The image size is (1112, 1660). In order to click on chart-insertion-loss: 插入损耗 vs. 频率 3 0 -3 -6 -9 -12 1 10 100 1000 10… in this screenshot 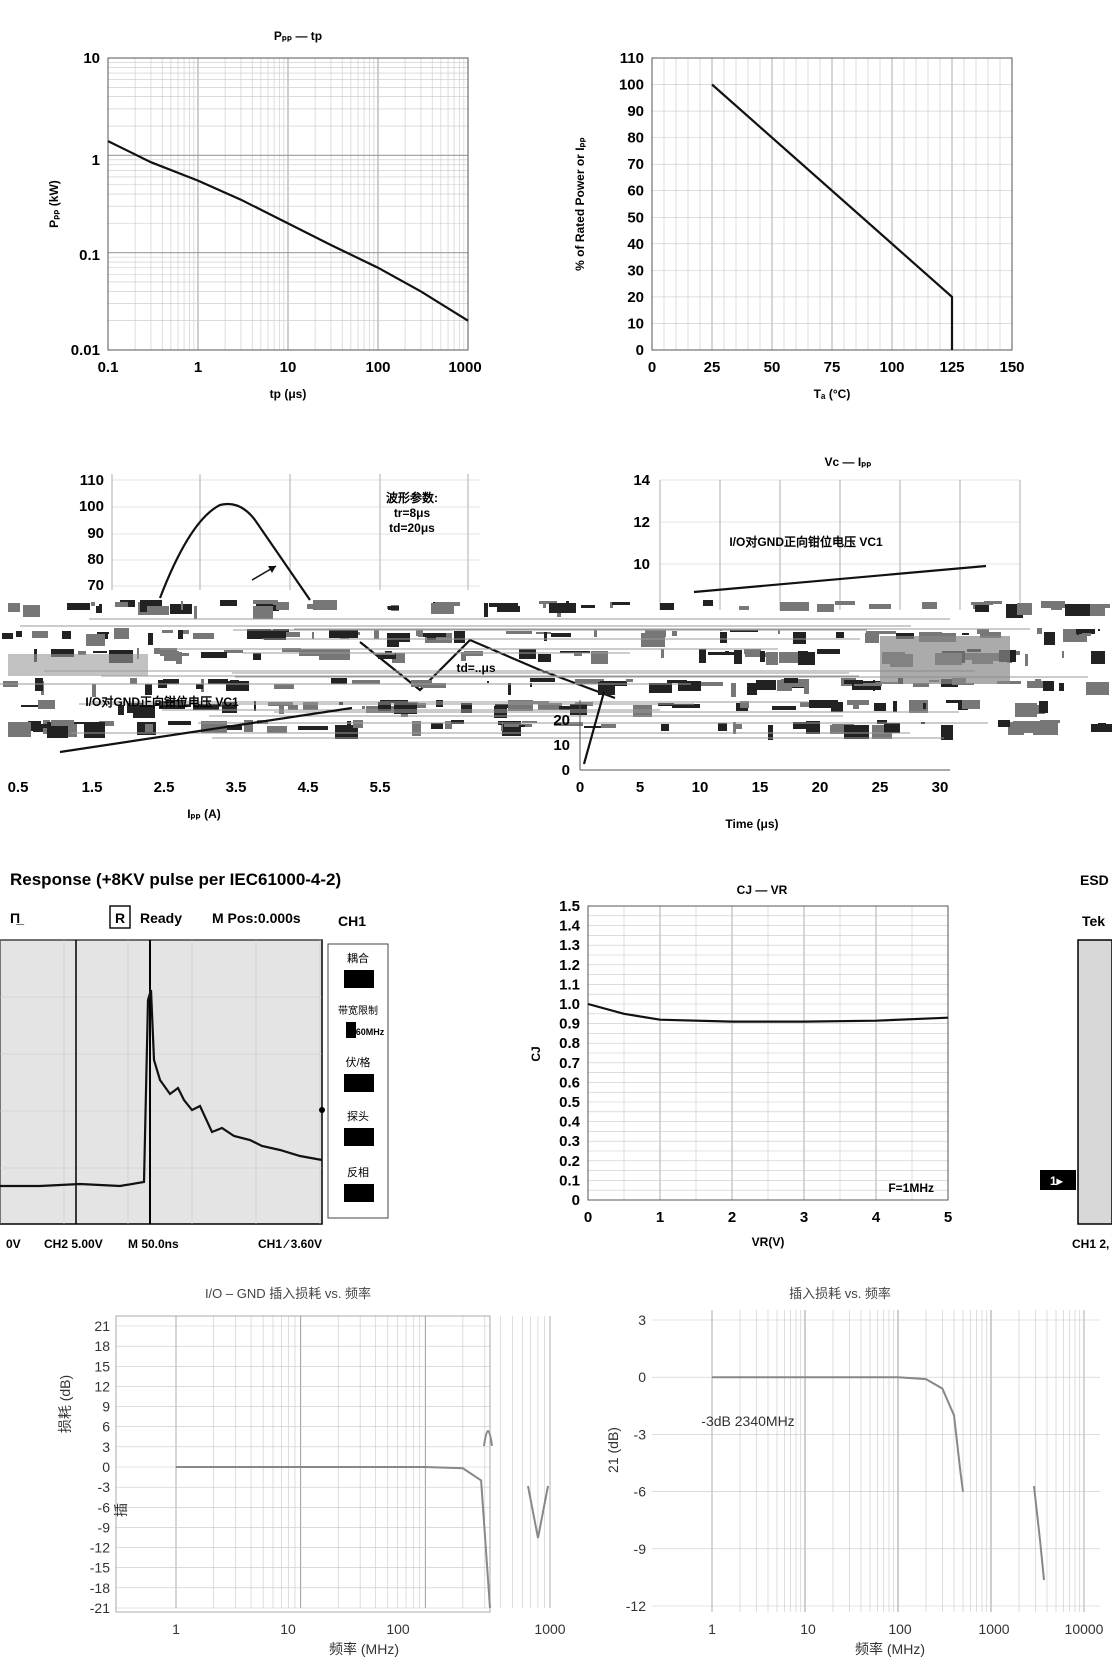, I will do `click(854, 1471)`.